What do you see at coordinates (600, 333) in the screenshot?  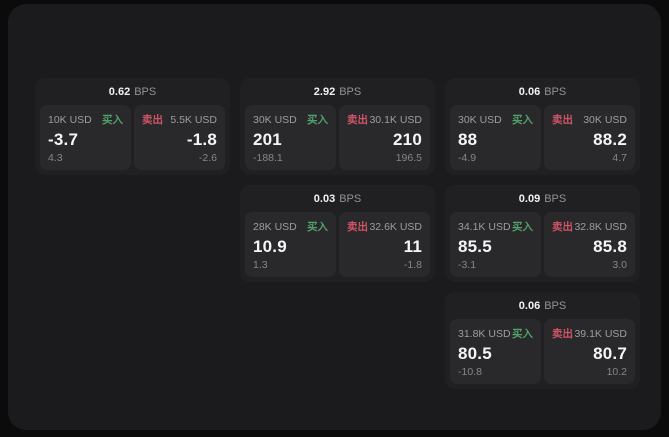 I see `sell-size-label: 39.1K USD` at bounding box center [600, 333].